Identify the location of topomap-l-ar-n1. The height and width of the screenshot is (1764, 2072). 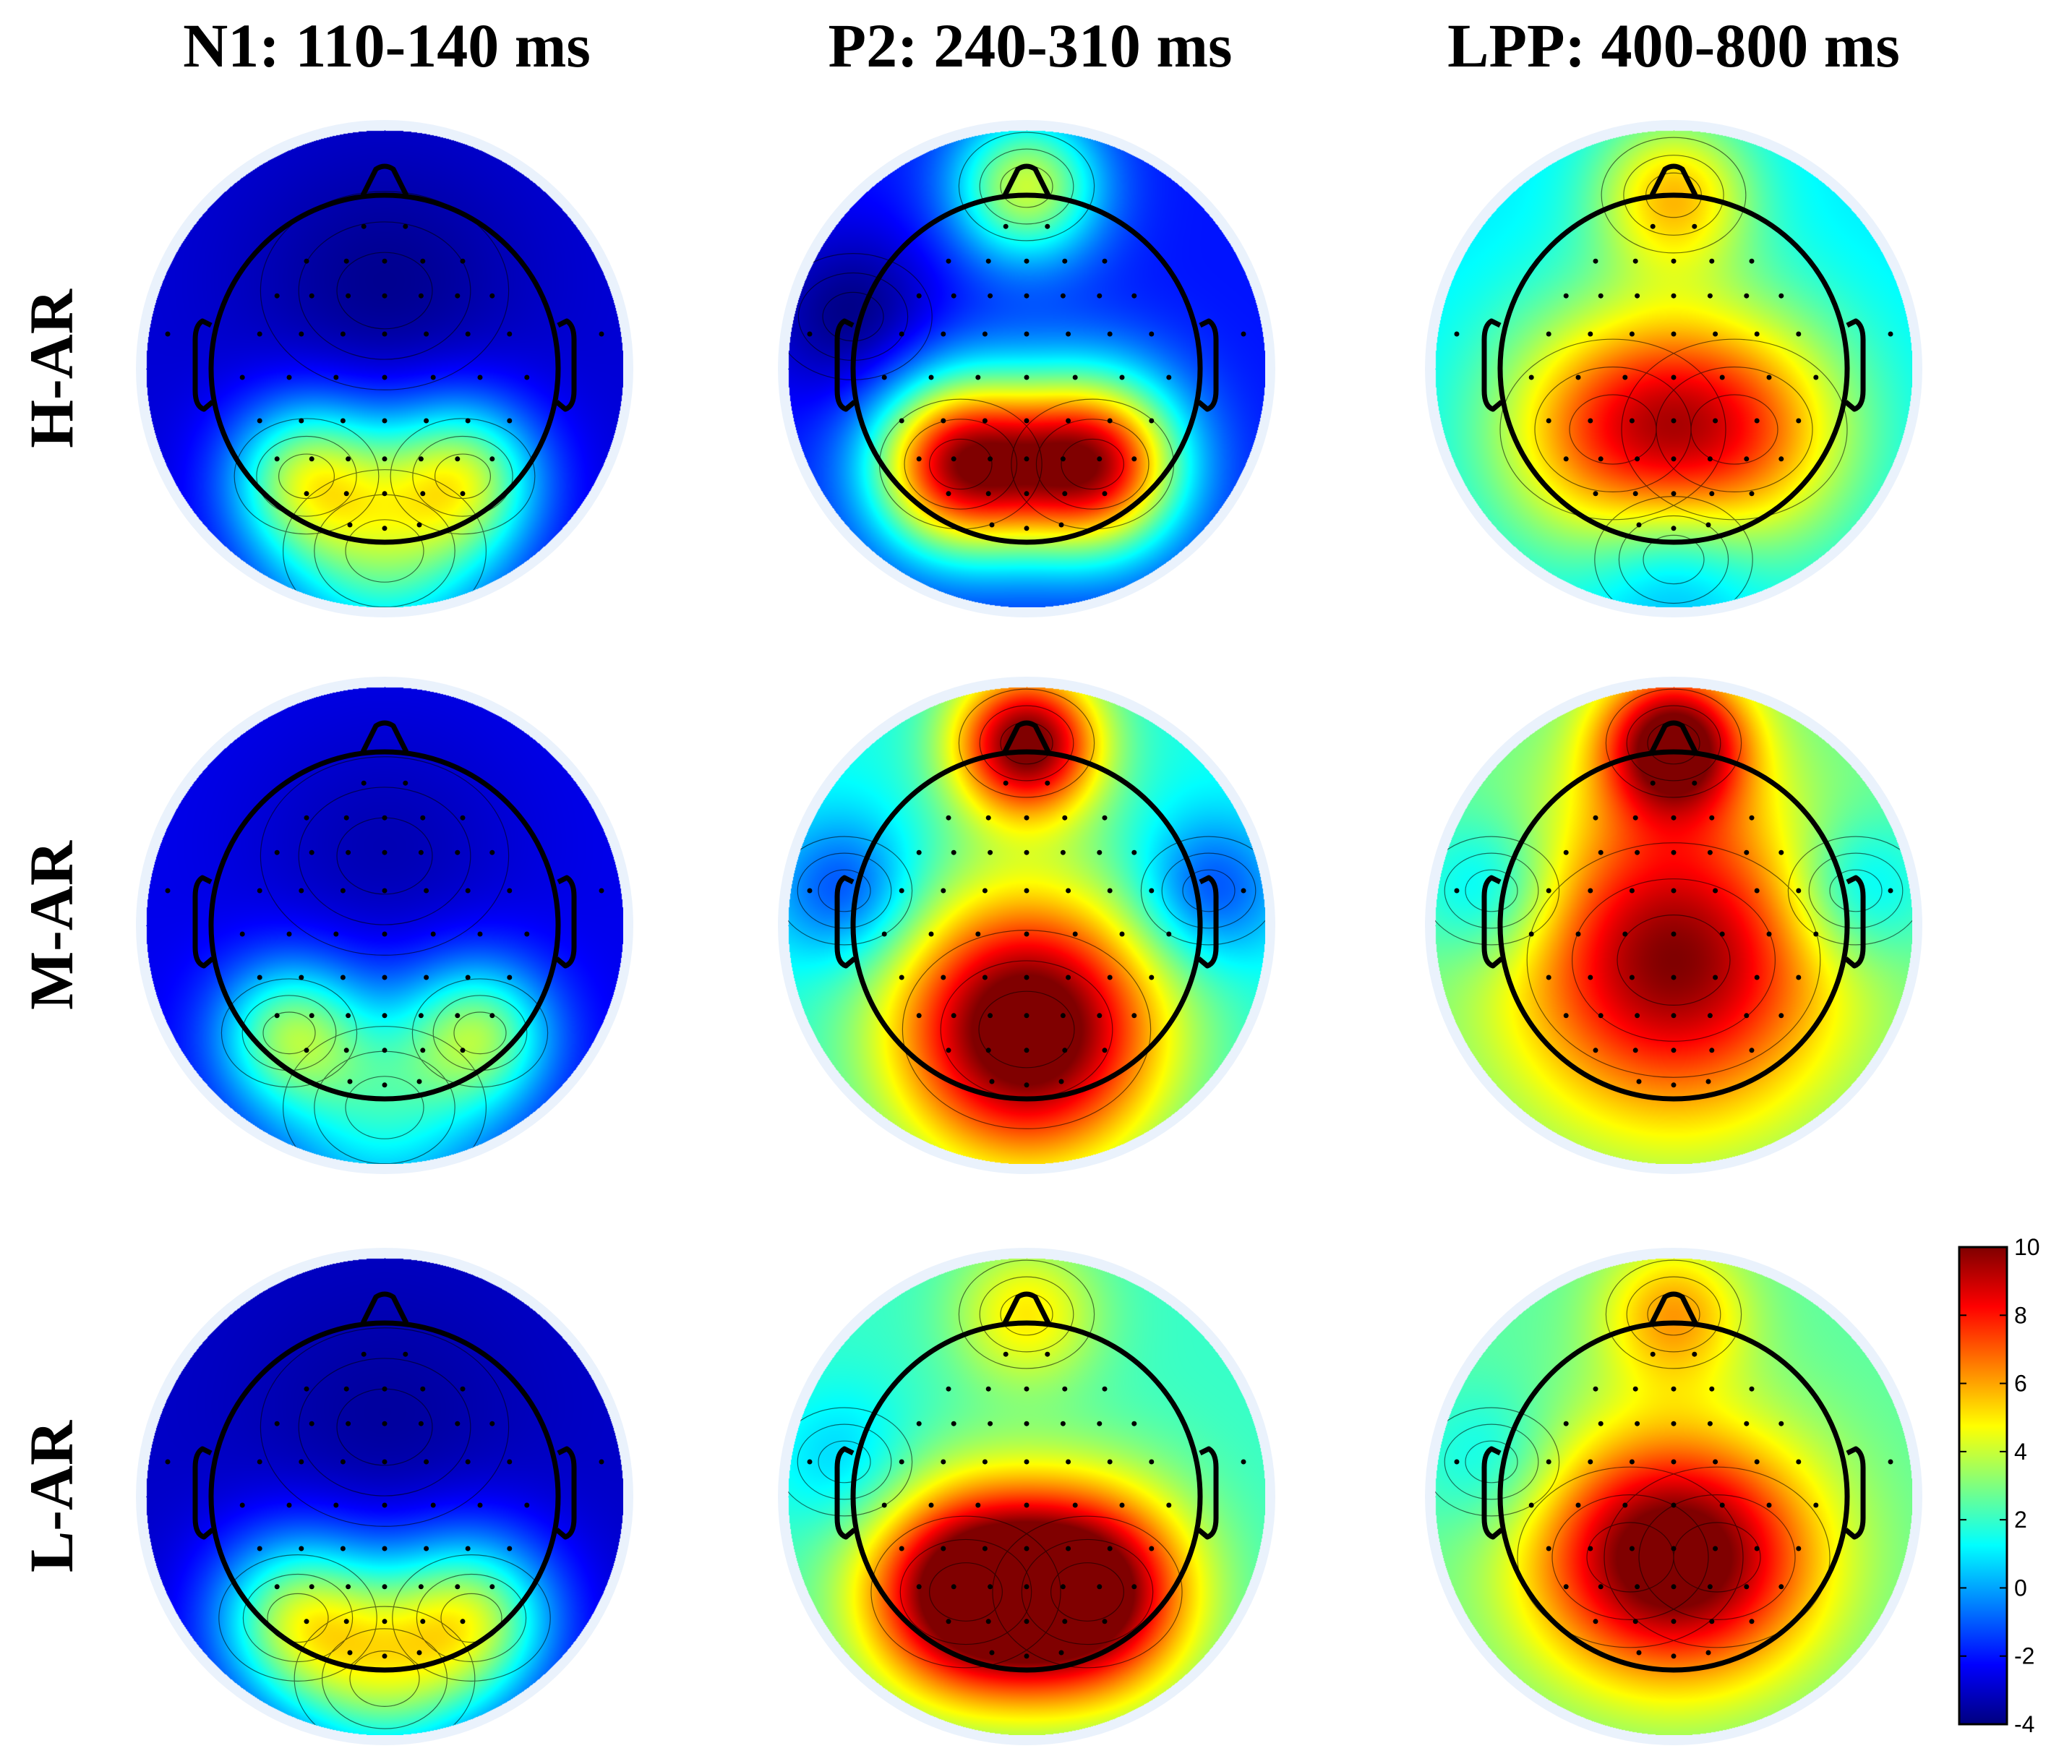
(385, 1496).